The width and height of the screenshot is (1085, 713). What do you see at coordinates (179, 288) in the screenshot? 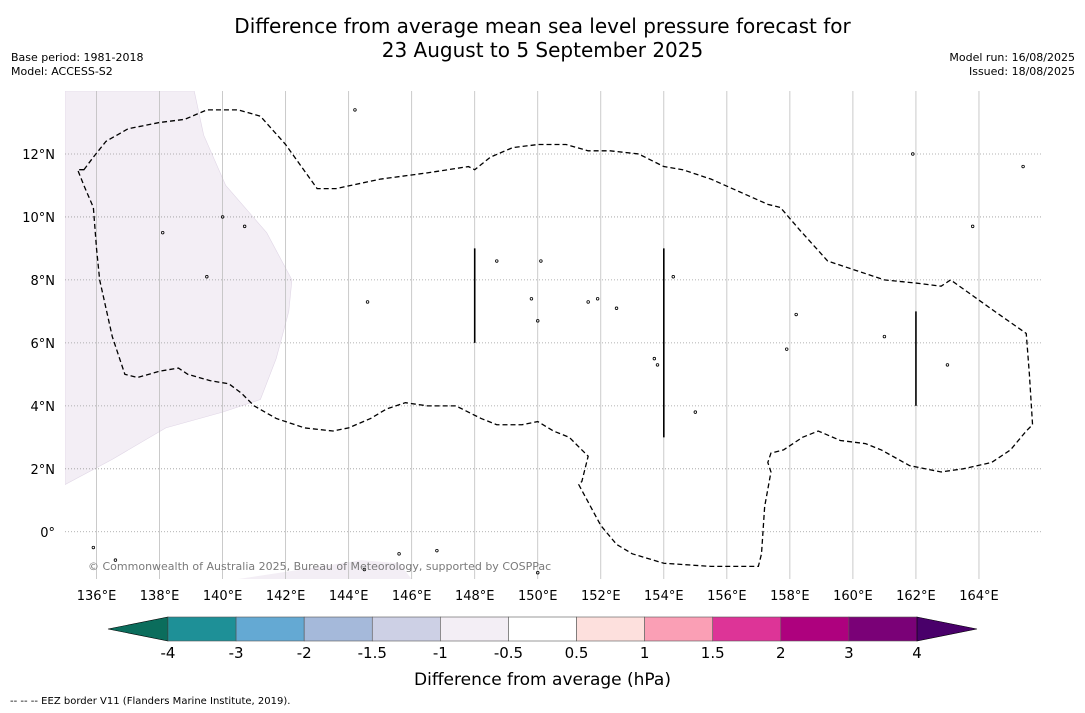
I see `negative-anomaly-region` at bounding box center [179, 288].